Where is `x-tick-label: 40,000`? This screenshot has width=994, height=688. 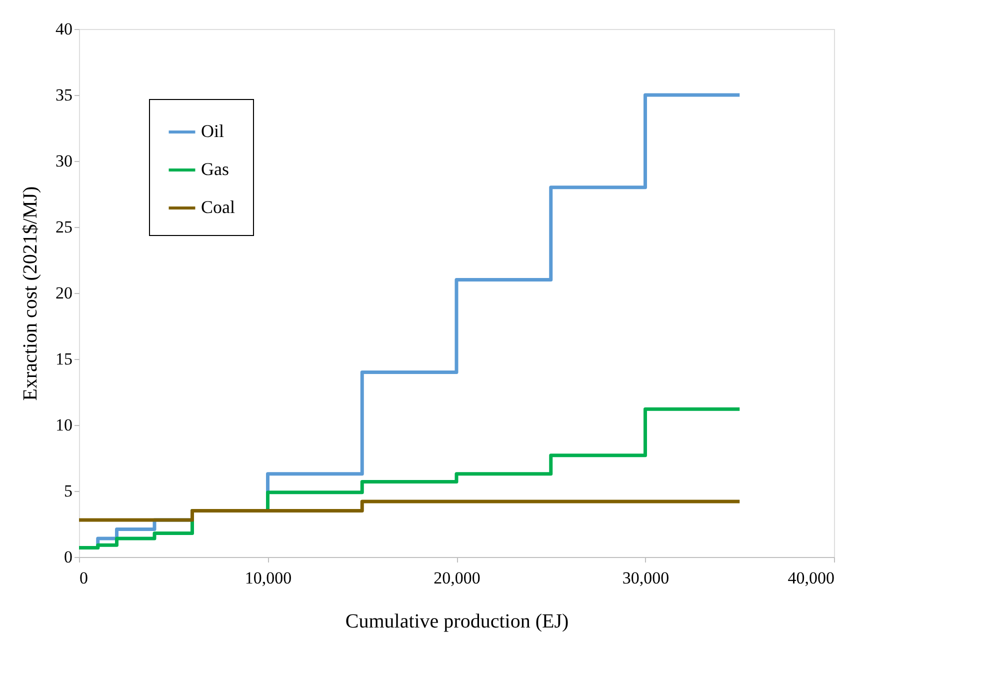
x-tick-label: 40,000 is located at coordinates (811, 578).